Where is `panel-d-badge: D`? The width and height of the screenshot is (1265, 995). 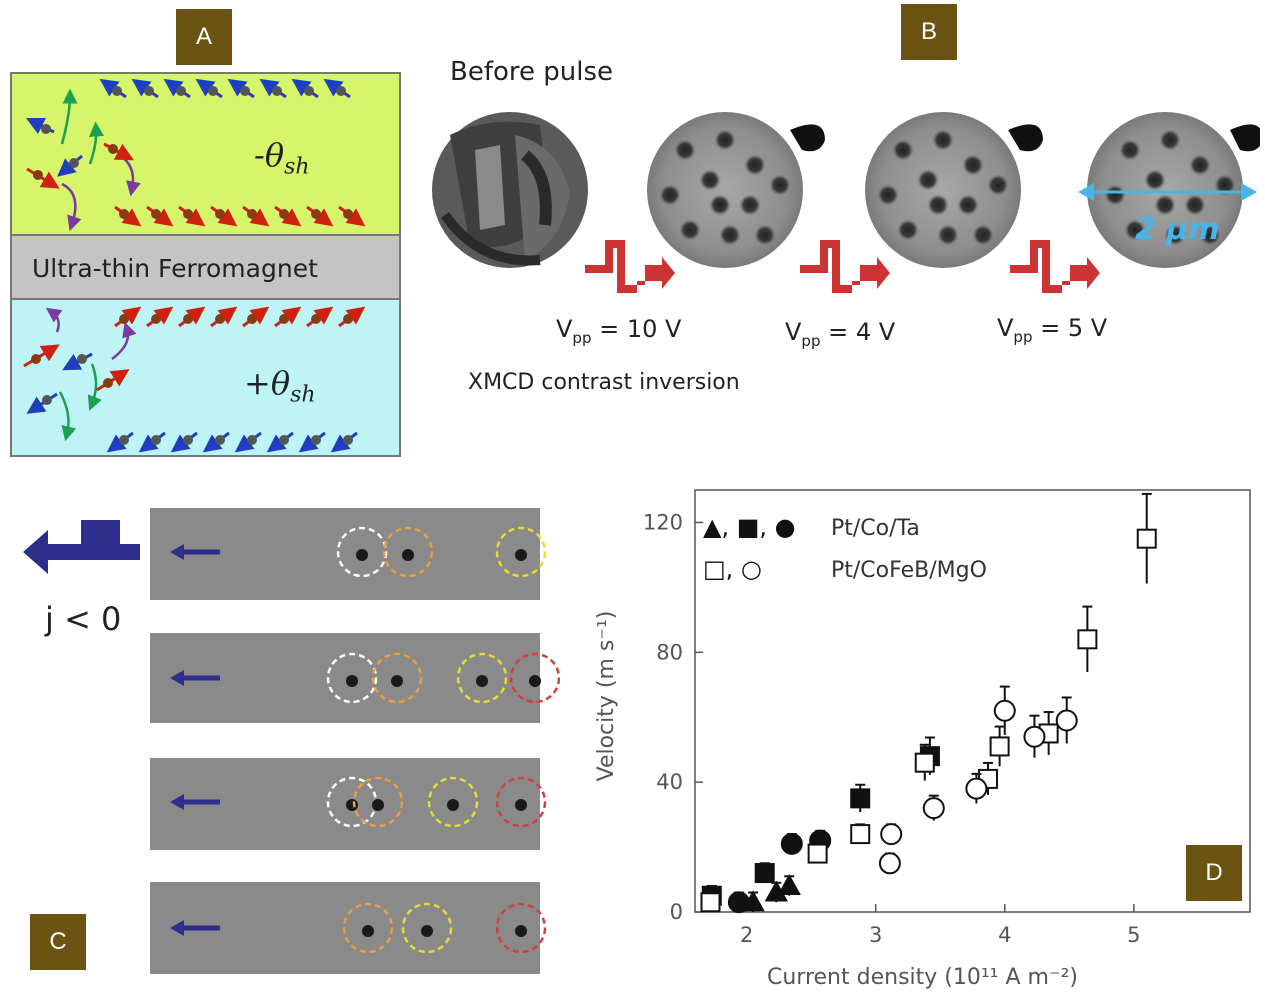
panel-d-badge: D is located at coordinates (1214, 873).